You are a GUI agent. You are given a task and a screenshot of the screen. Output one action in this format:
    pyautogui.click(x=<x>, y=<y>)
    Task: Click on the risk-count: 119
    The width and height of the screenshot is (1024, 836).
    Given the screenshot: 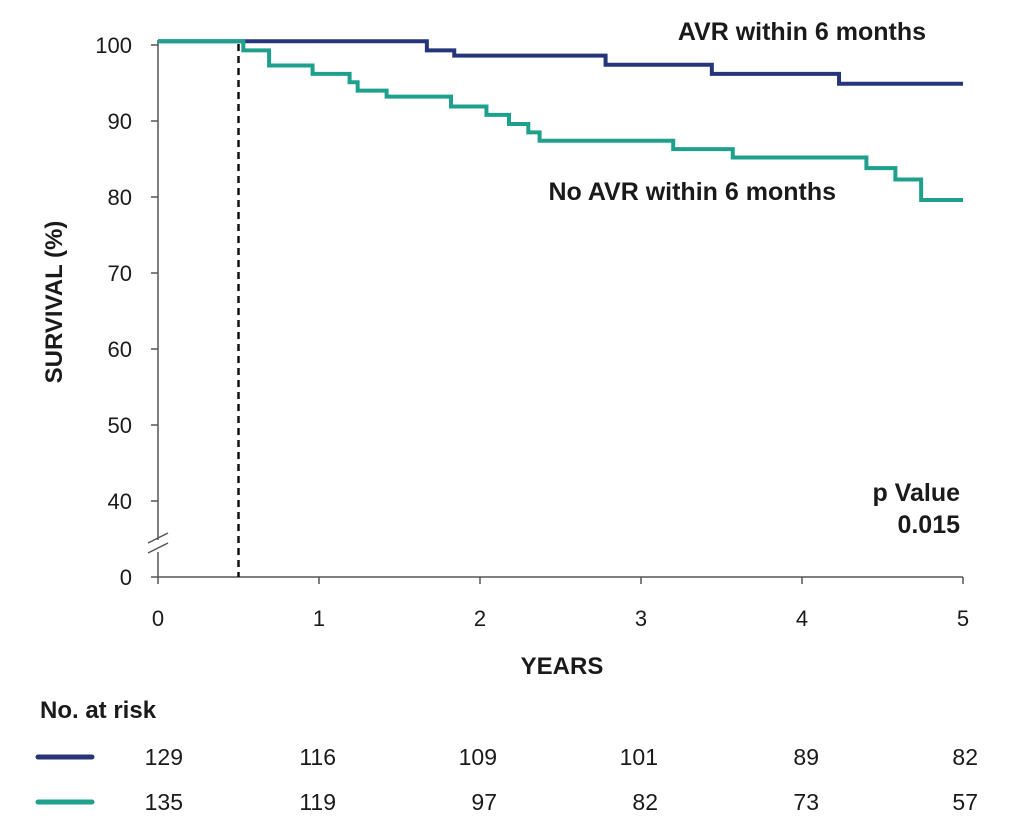 What is the action you would take?
    pyautogui.click(x=317, y=802)
    